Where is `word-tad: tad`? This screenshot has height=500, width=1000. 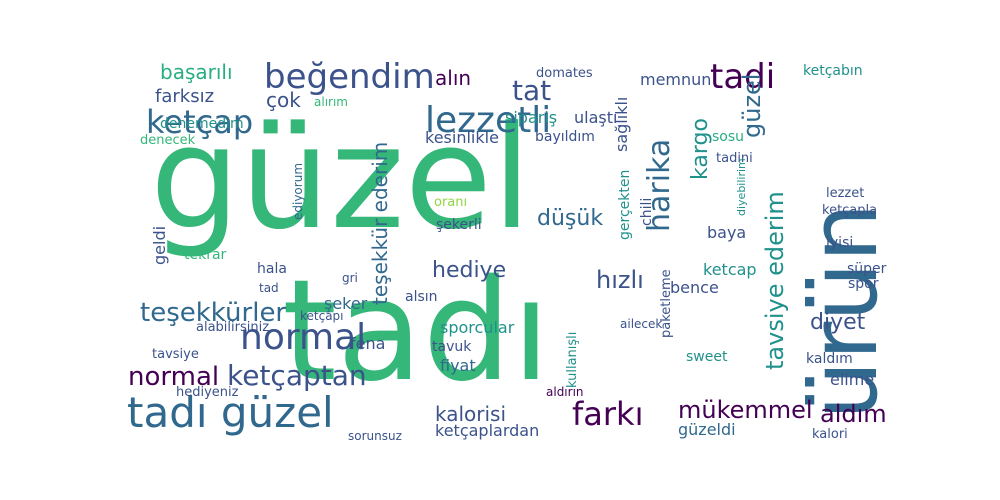
word-tad: tad is located at coordinates (269, 288).